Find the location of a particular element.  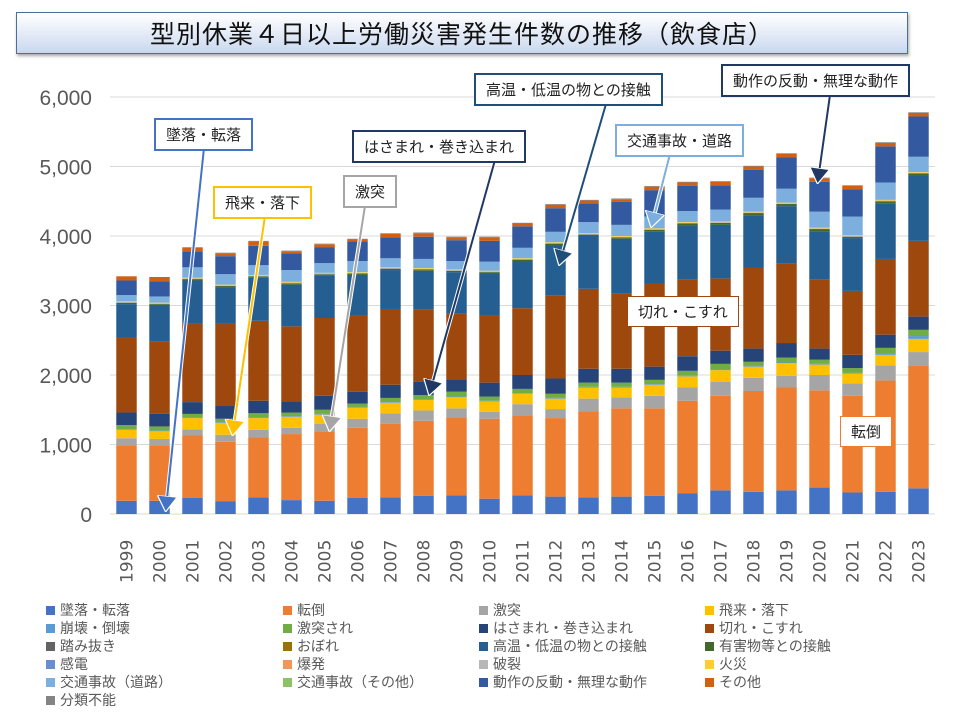

legend-label: 飛来・落下 is located at coordinates (754, 611).